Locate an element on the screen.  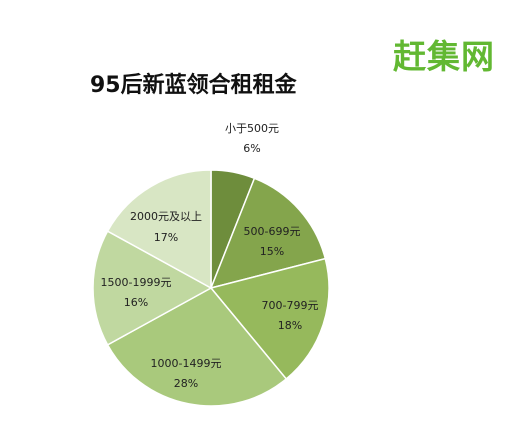
slice-label-3: 1000-1499元 is located at coordinates (186, 363).